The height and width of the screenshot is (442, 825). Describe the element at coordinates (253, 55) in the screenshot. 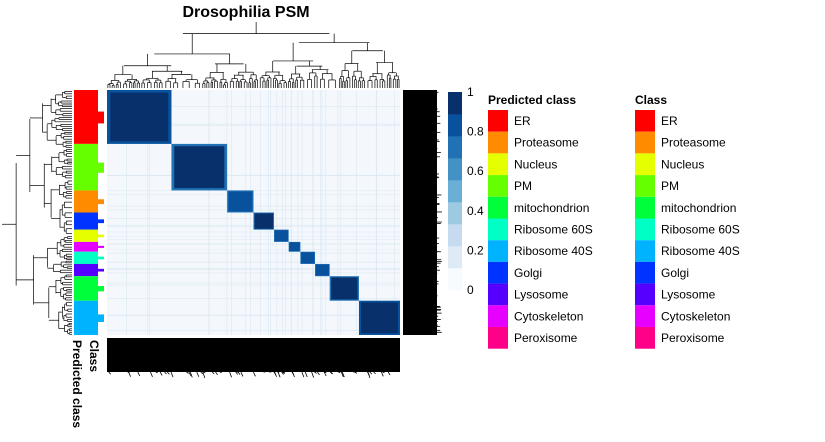

I see `column-dendrogram` at that location.